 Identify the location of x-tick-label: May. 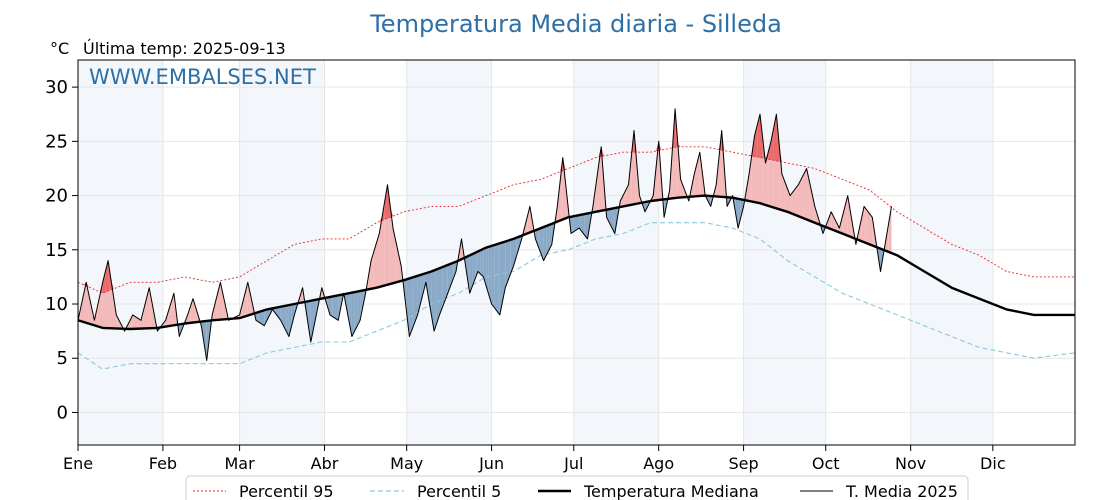
(406, 463).